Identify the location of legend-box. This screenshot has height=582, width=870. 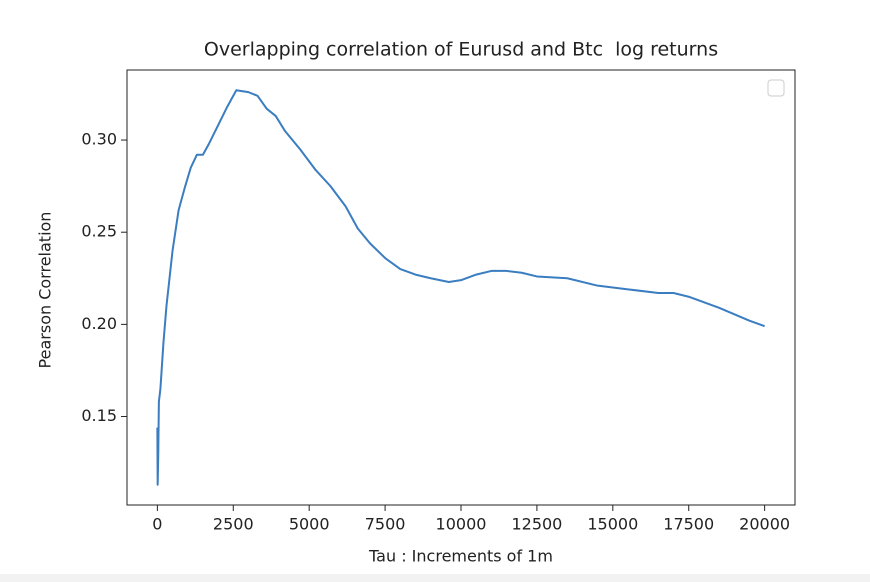
(776, 88).